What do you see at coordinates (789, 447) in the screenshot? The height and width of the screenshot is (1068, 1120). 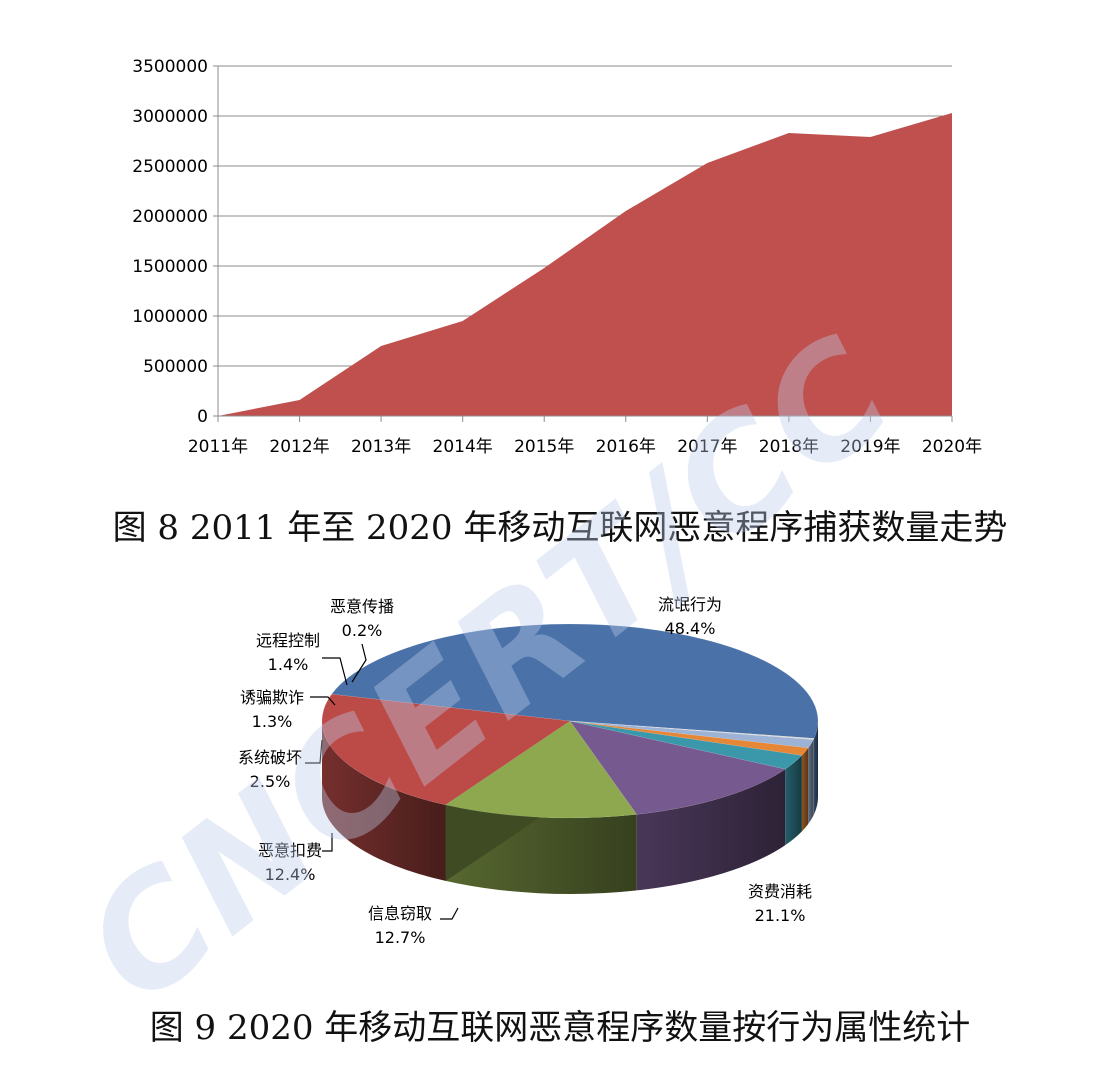 I see `x-tick-label: 2018年` at bounding box center [789, 447].